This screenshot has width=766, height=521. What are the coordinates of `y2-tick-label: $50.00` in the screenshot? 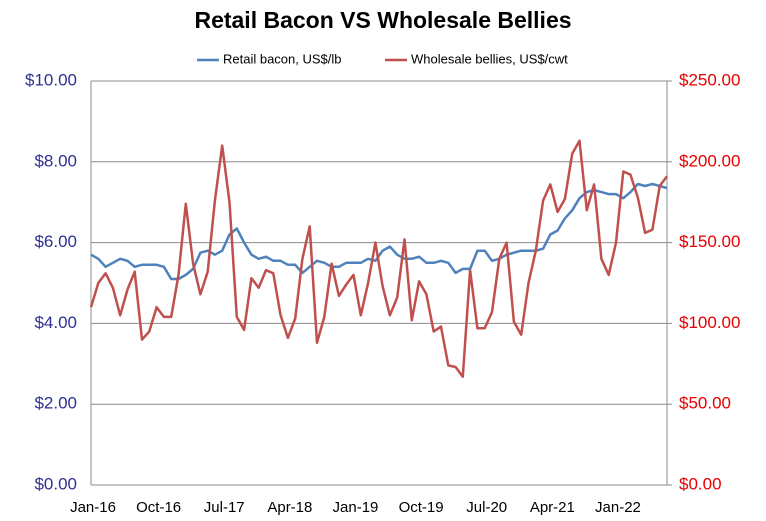 It's located at (705, 403).